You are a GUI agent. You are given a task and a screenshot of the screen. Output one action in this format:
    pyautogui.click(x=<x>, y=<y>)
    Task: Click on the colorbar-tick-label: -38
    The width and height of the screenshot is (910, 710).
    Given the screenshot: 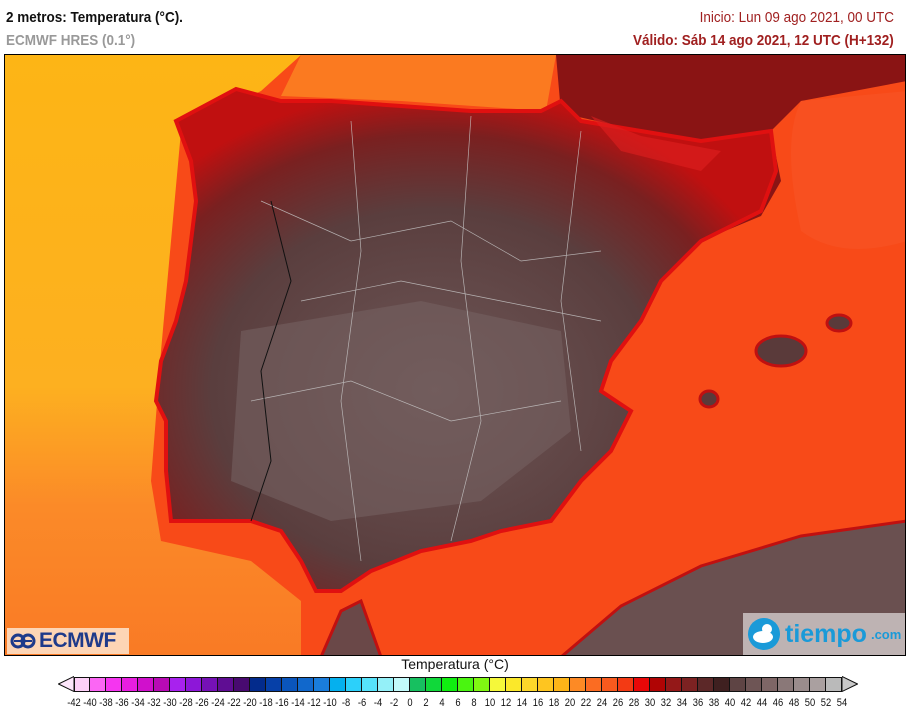 What is the action you would take?
    pyautogui.click(x=106, y=703)
    